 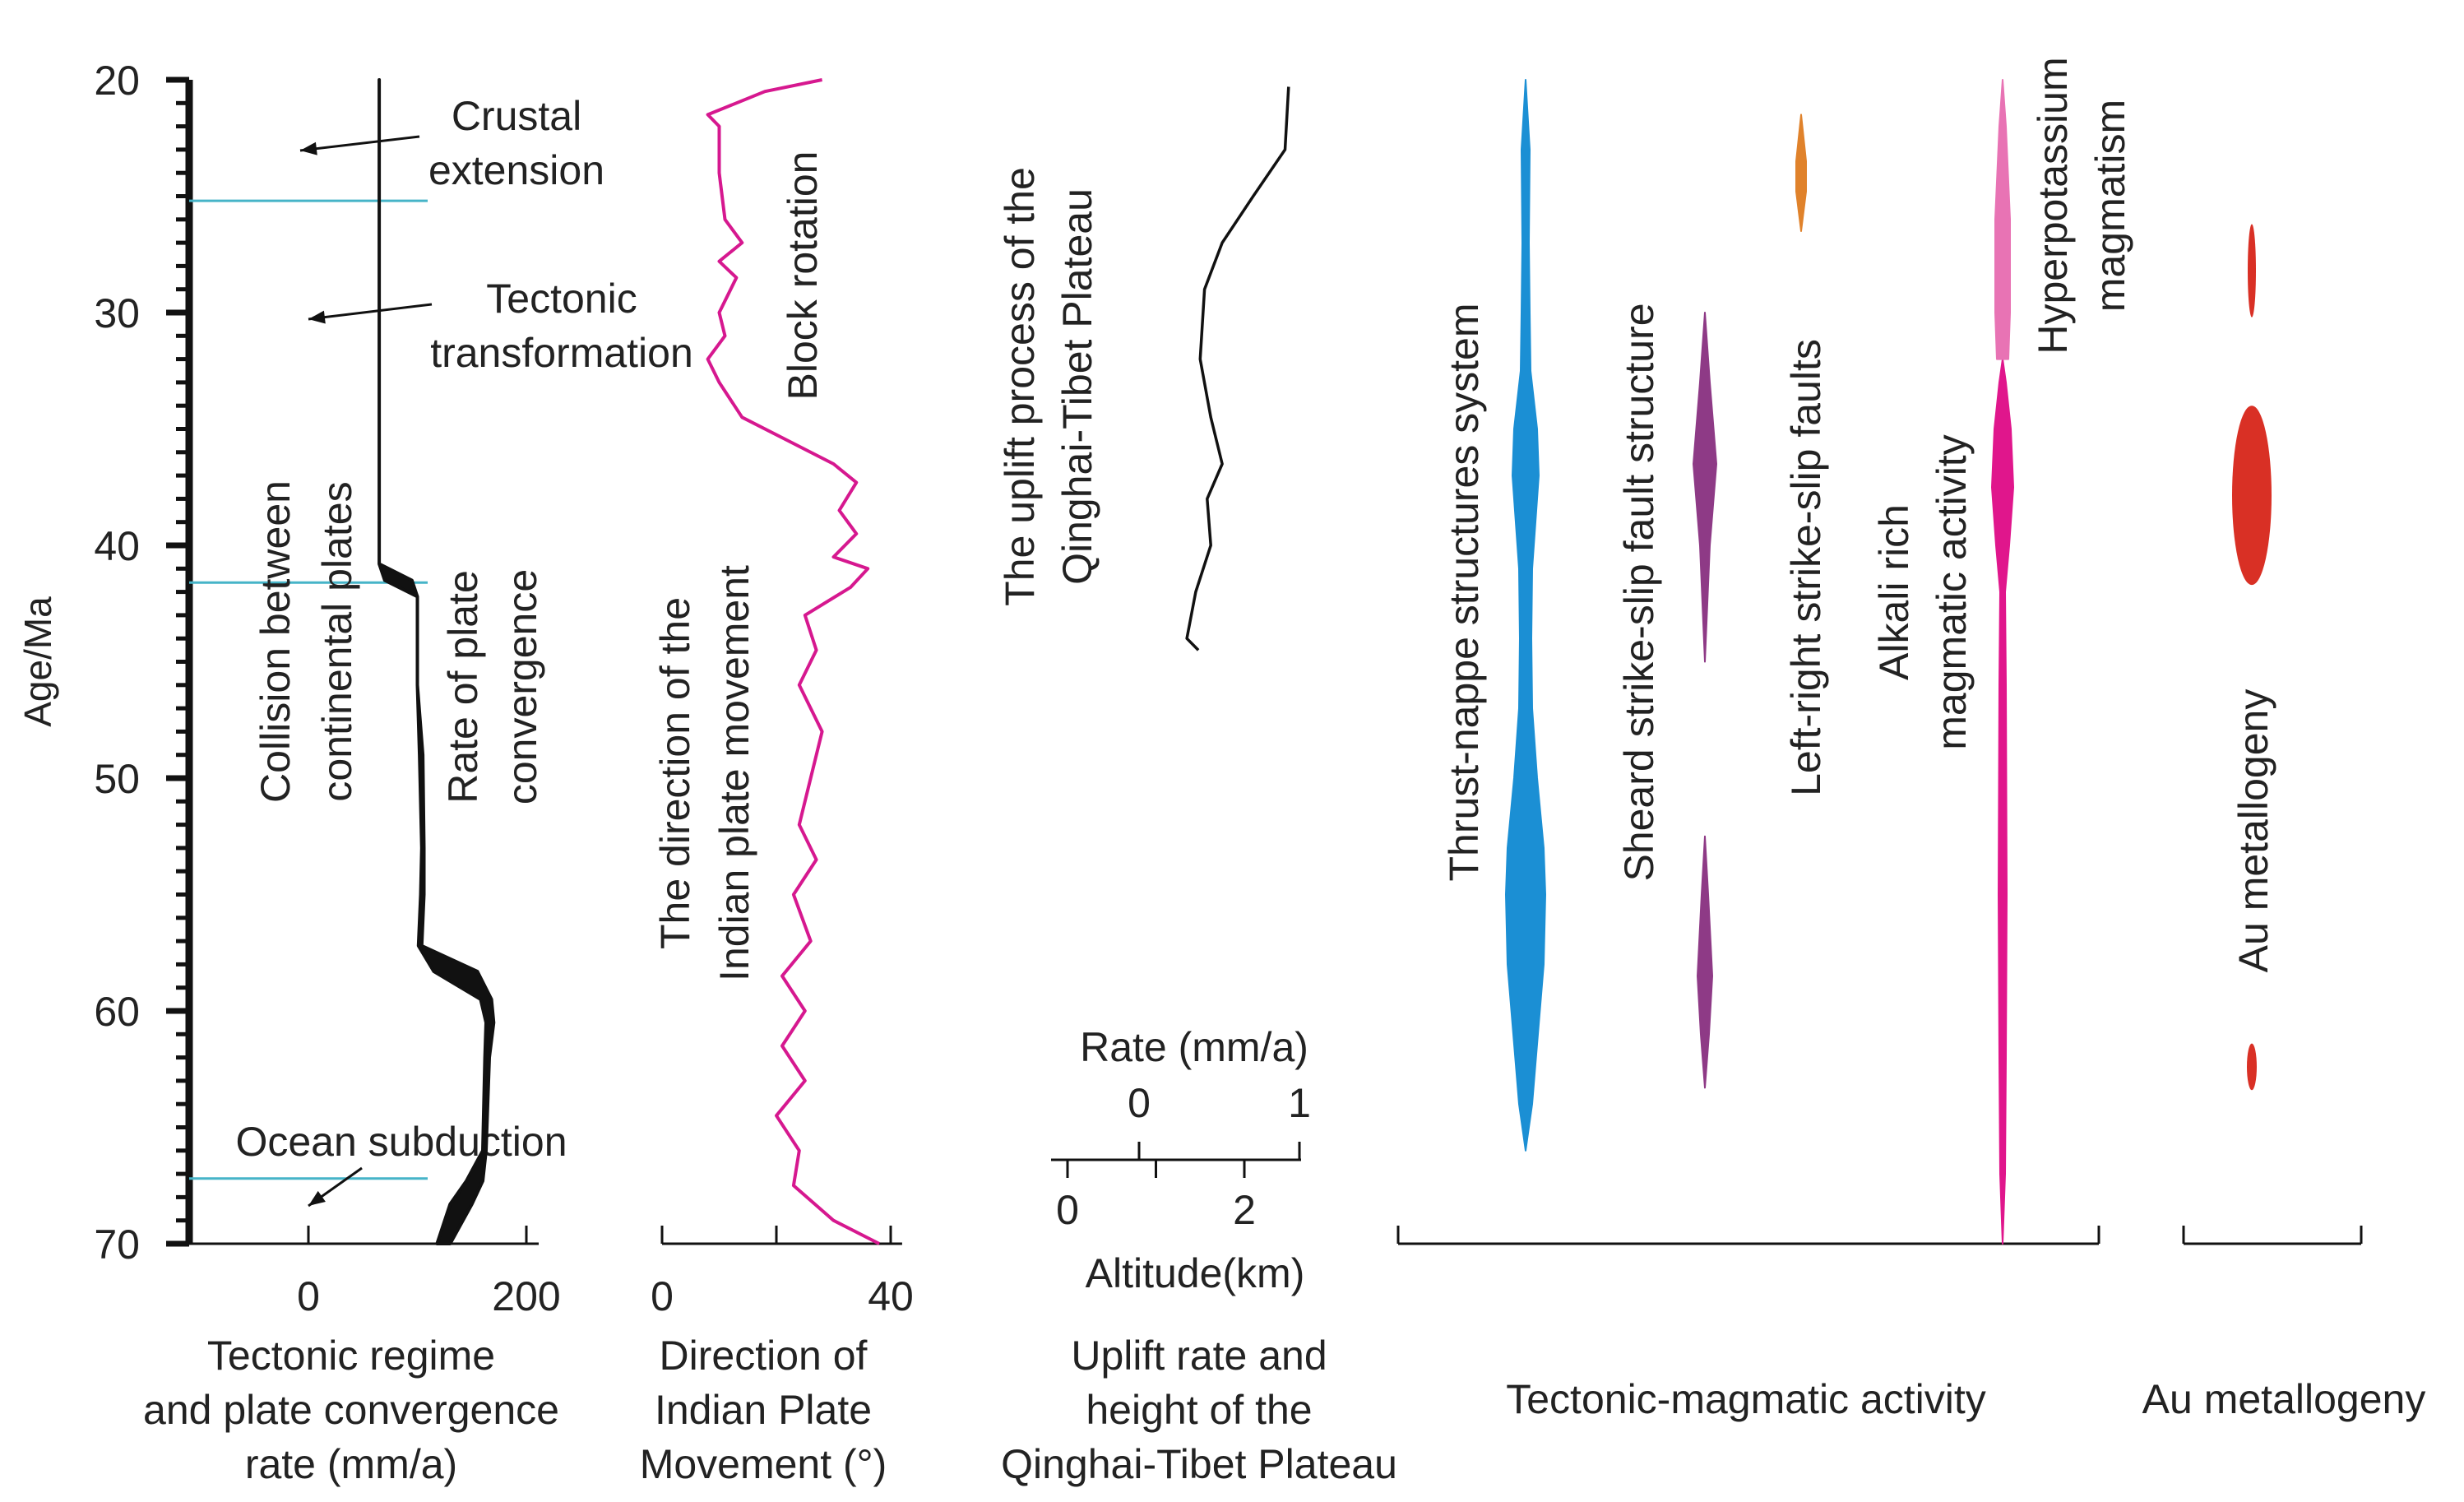 What do you see at coordinates (1139, 1103) in the screenshot?
I see `uplift-rate-tick-label: 0` at bounding box center [1139, 1103].